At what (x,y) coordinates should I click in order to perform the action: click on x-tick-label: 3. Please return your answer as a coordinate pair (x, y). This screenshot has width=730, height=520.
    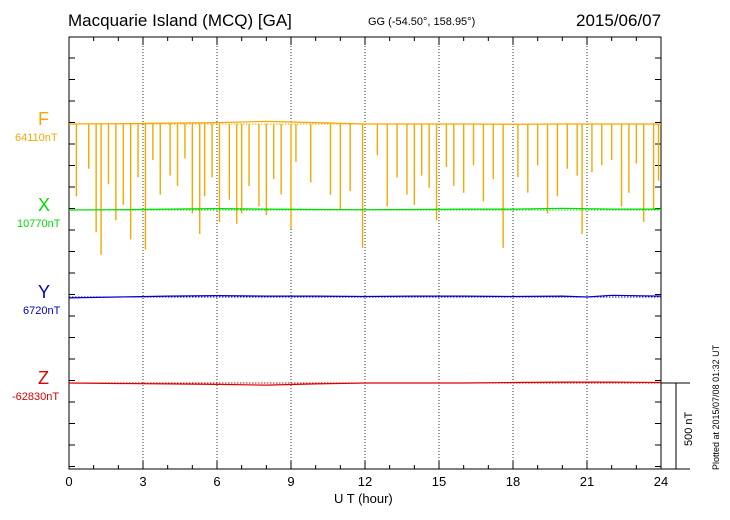
    Looking at the image, I should click on (142, 481).